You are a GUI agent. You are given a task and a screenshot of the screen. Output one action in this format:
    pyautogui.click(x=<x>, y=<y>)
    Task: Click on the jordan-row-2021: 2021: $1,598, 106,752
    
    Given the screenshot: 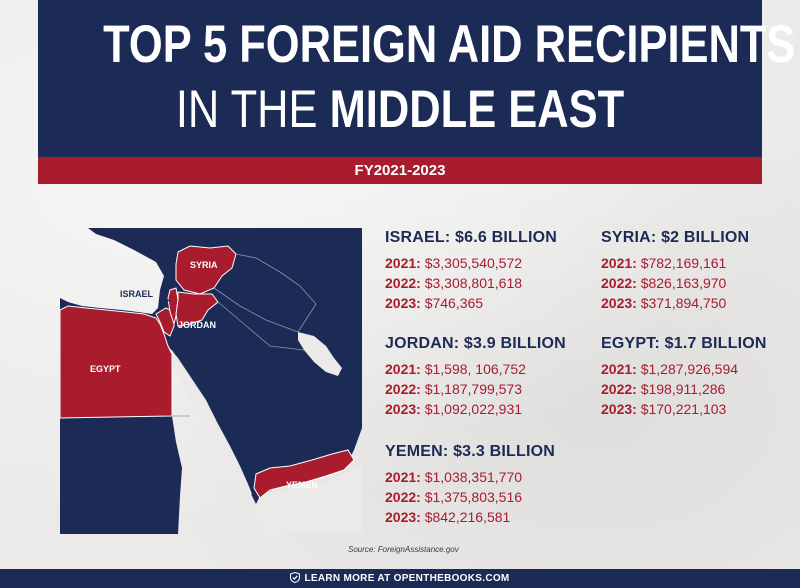 What is the action you would take?
    pyautogui.click(x=475, y=369)
    